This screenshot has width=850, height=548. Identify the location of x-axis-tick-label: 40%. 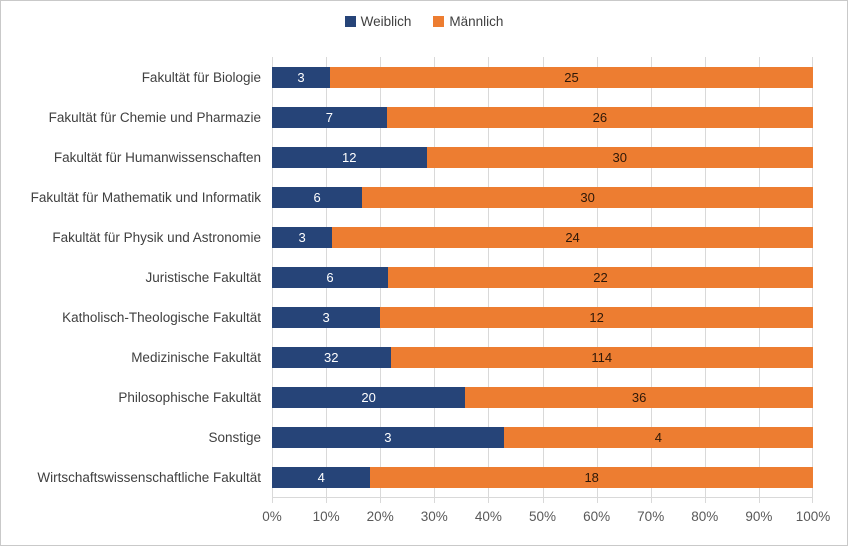
(488, 516).